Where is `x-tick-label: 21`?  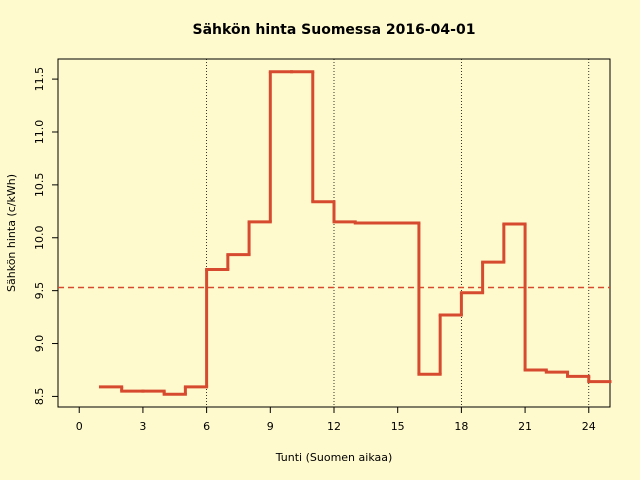
x-tick-label: 21 is located at coordinates (525, 426).